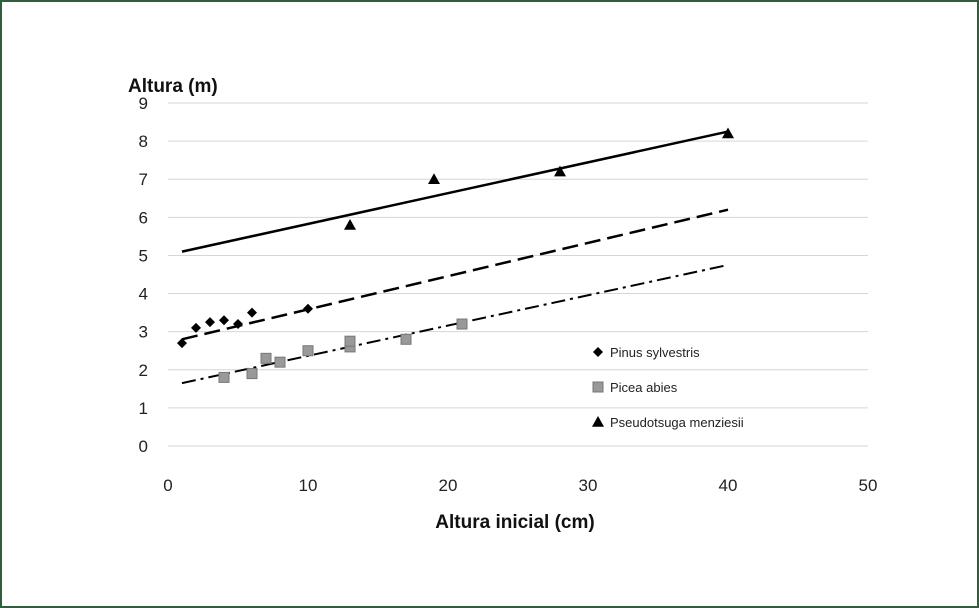 The image size is (979, 608). What do you see at coordinates (514, 522) in the screenshot?
I see `x-axis-title: Altura inicial (cm)` at bounding box center [514, 522].